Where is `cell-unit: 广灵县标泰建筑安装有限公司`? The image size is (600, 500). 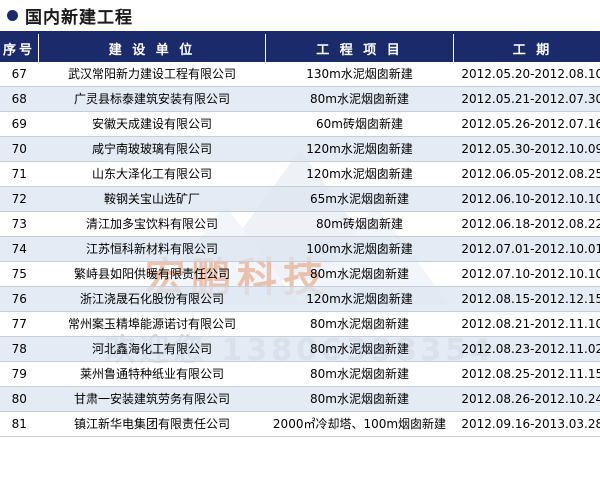 cell-unit: 广灵县标泰建筑安装有限公司 is located at coordinates (152, 99).